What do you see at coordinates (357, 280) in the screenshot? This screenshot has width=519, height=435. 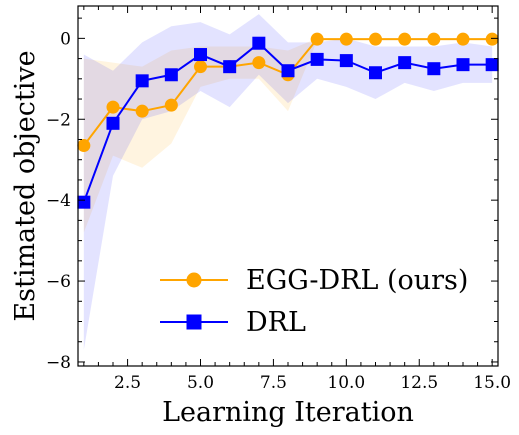 I see `legend-egg-drl-ours-label: EGG-DRL (ours)` at bounding box center [357, 280].